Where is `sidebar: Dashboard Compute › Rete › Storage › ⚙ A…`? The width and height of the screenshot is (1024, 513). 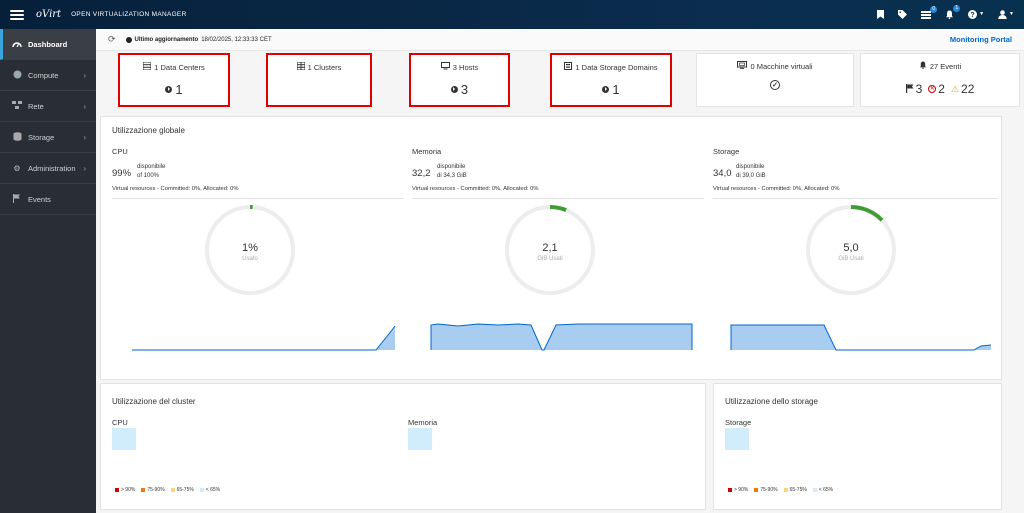 sidebar: Dashboard Compute › Rete › Storage › ⚙ A… is located at coordinates (48, 271).